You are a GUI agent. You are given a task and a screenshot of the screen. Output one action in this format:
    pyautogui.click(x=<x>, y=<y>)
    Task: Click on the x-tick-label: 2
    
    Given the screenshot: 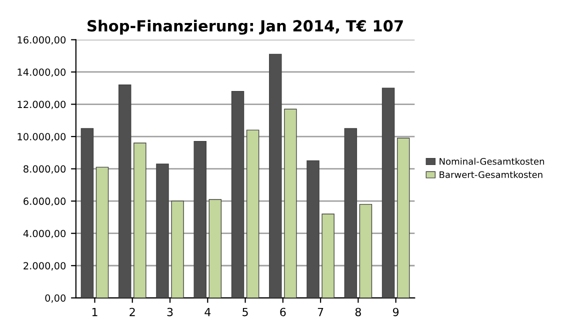 What is the action you would take?
    pyautogui.click(x=132, y=312)
    